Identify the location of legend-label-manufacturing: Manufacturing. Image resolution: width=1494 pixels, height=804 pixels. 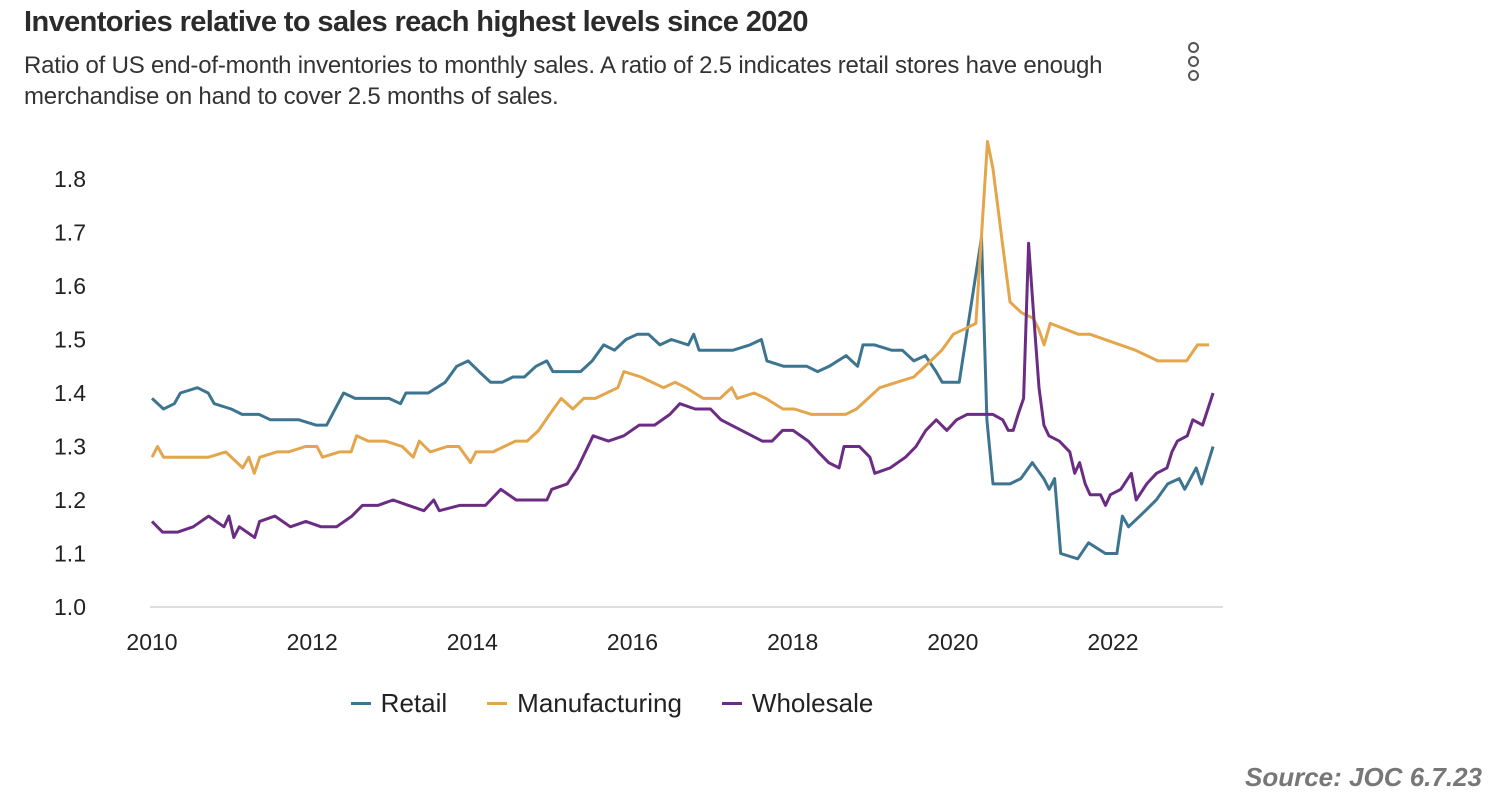
(599, 703).